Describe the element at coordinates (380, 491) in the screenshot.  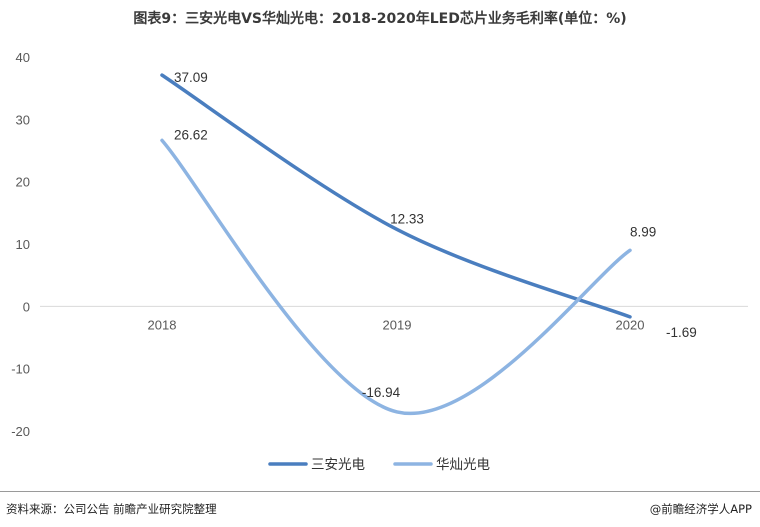
I see `footer-divider` at that location.